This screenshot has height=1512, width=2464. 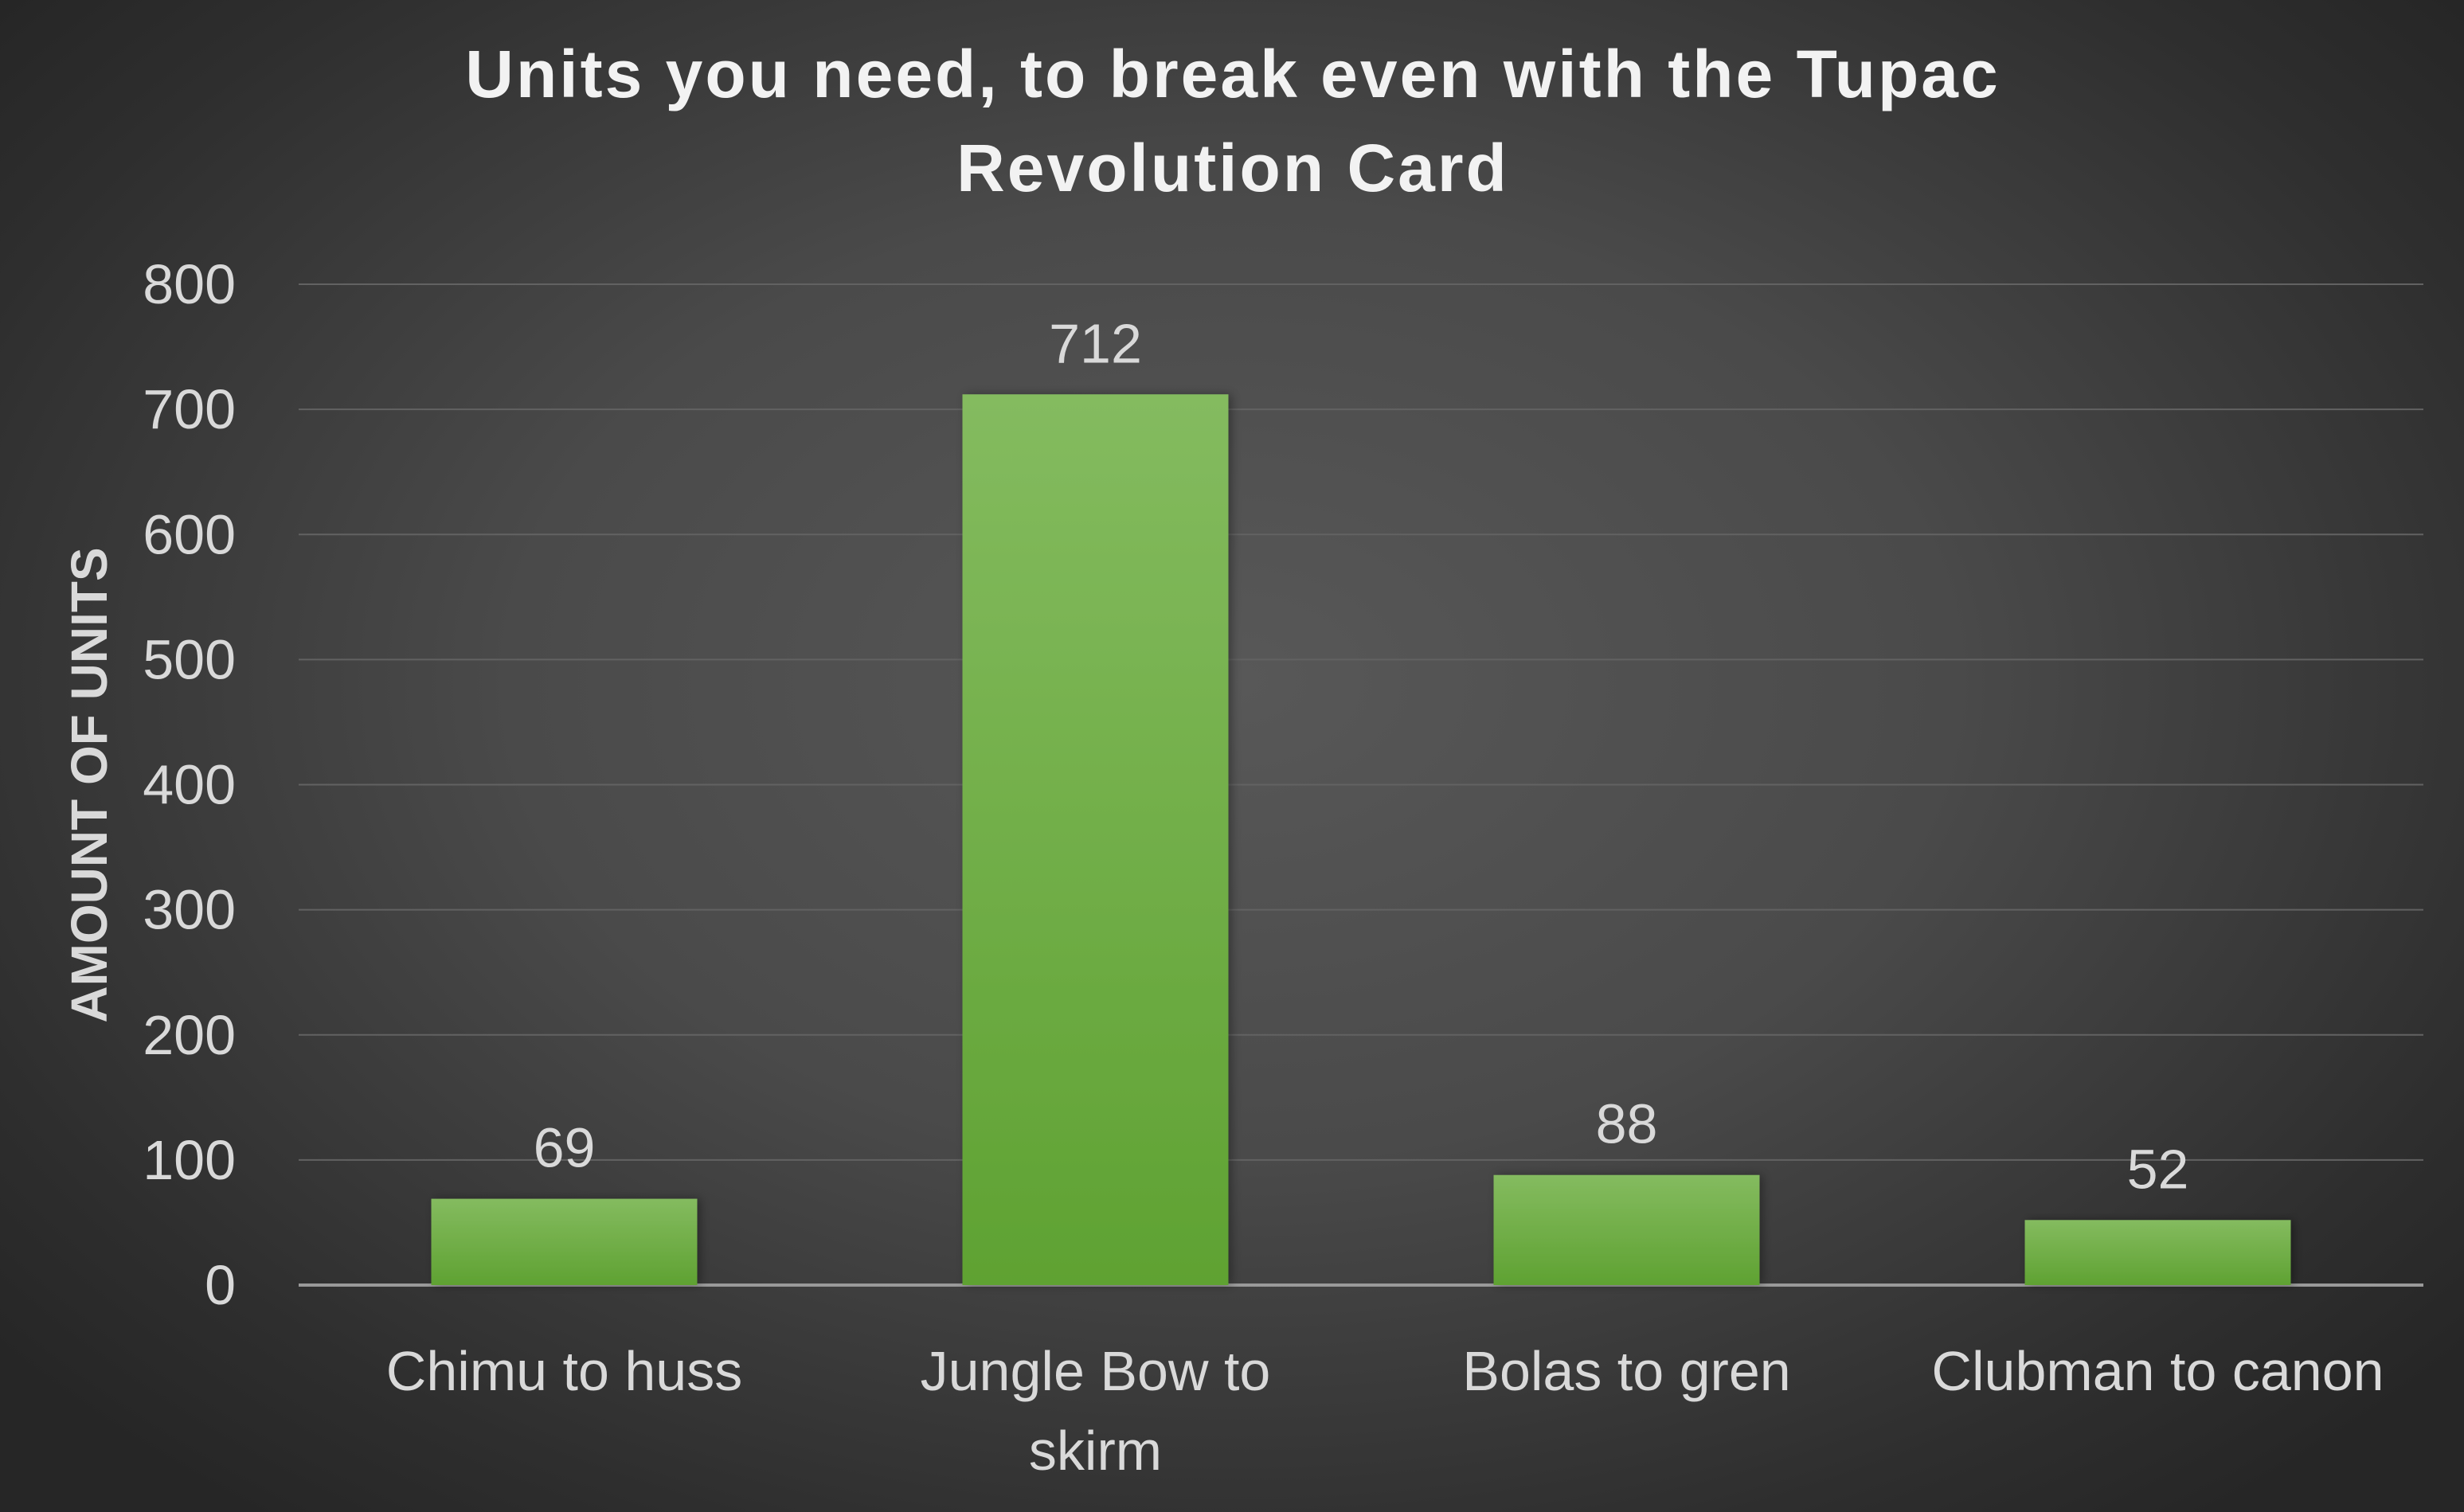 What do you see at coordinates (1627, 1124) in the screenshot?
I see `data-label: 88` at bounding box center [1627, 1124].